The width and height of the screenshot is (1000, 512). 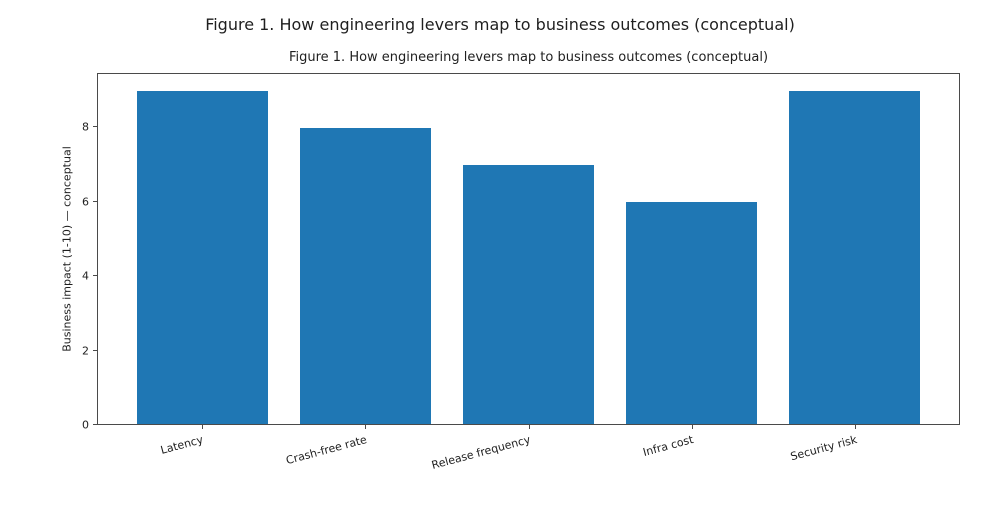 I want to click on y-axis-label: Business impact (1-10) — conceptual, so click(x=67, y=249).